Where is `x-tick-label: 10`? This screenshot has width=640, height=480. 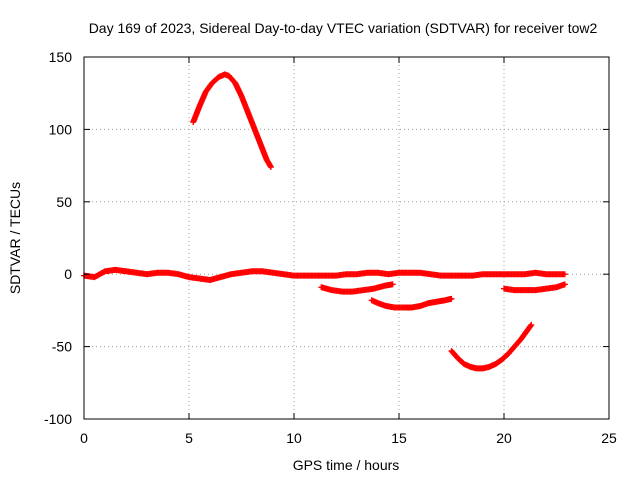 x-tick-label: 10 is located at coordinates (294, 438).